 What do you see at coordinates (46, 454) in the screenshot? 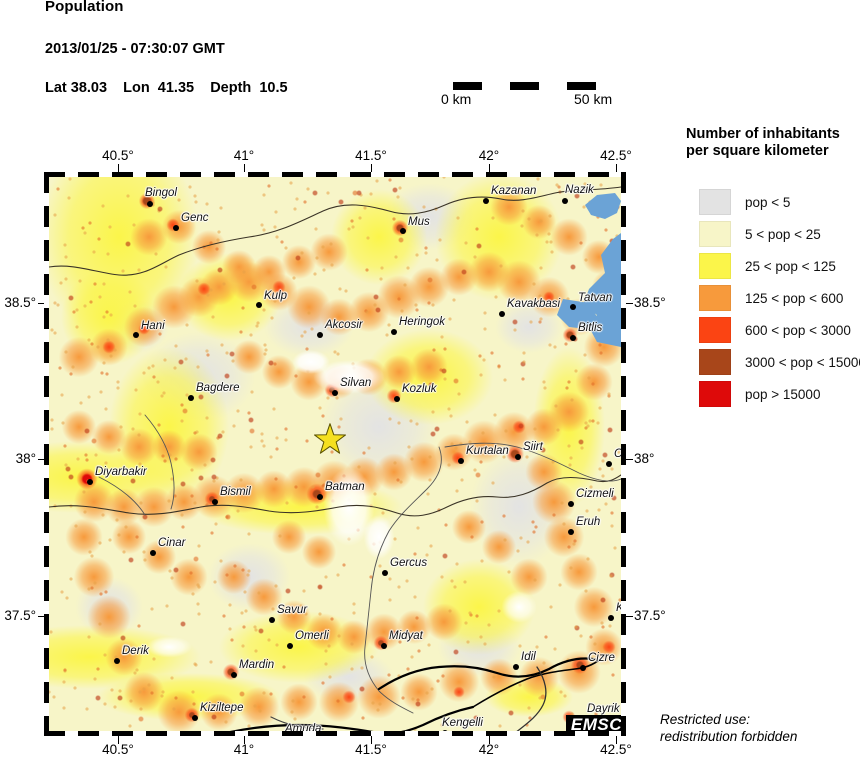
I see `map-border-left` at bounding box center [46, 454].